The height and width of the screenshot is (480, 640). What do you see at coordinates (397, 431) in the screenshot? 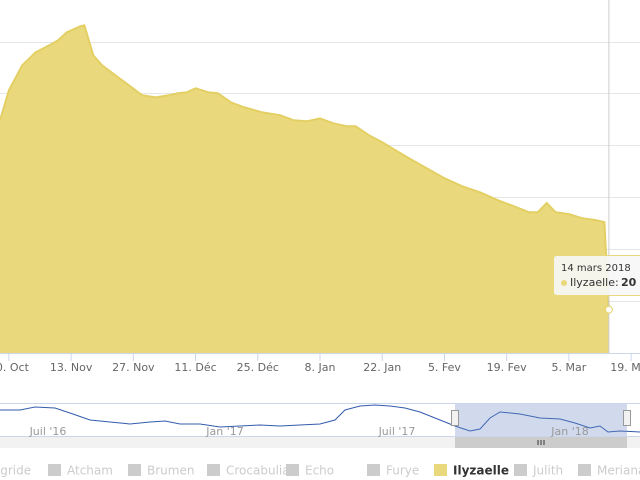
I see `navigator-label: Juil '17` at bounding box center [397, 431].